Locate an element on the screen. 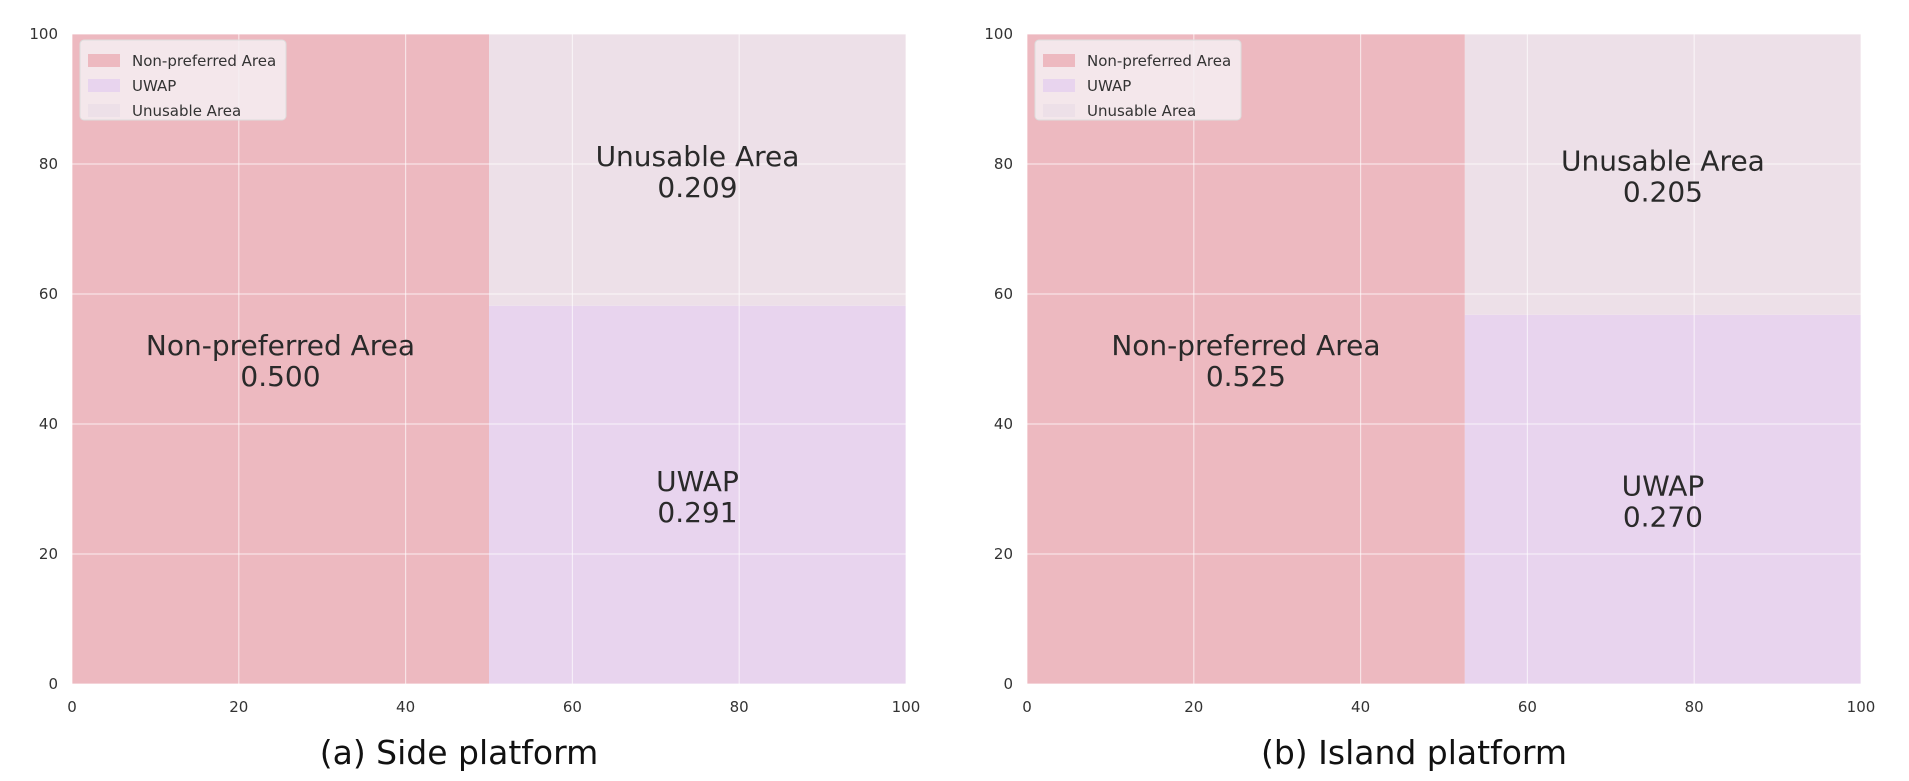 This screenshot has height=781, width=1909. region-value-2: 0.205 is located at coordinates (1663, 191).